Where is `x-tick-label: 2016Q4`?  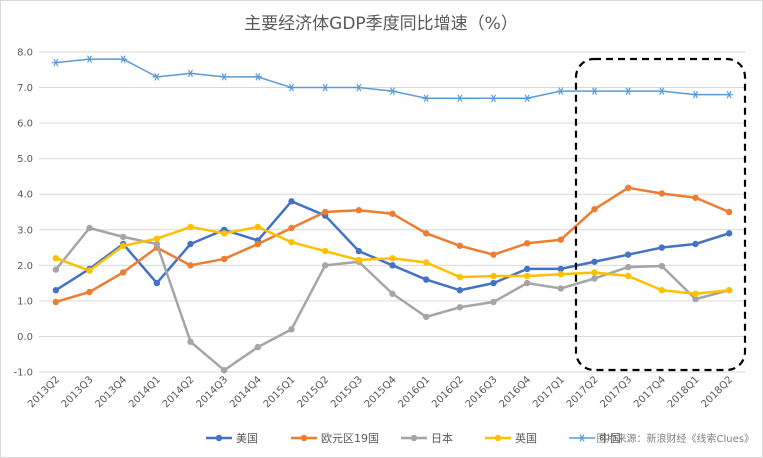
x-tick-label: 2016Q4 is located at coordinates (515, 392).